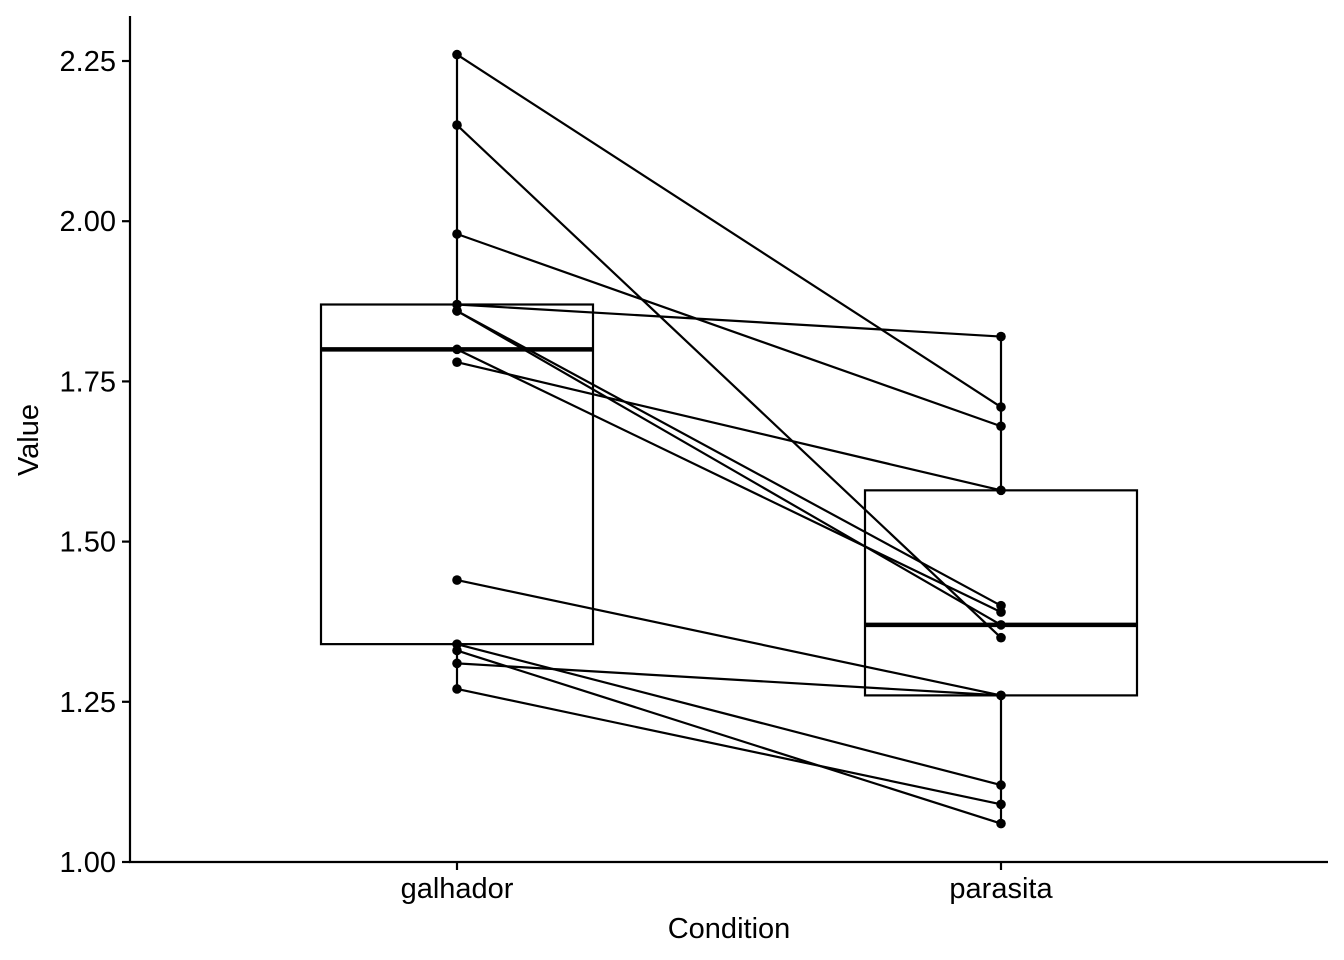  I want to click on y-tick-label: 1.75, so click(88, 382).